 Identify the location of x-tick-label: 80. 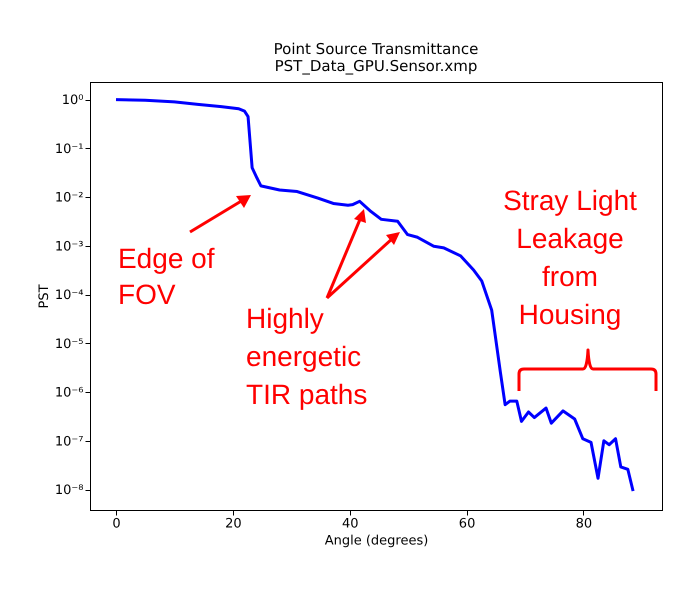
(584, 524).